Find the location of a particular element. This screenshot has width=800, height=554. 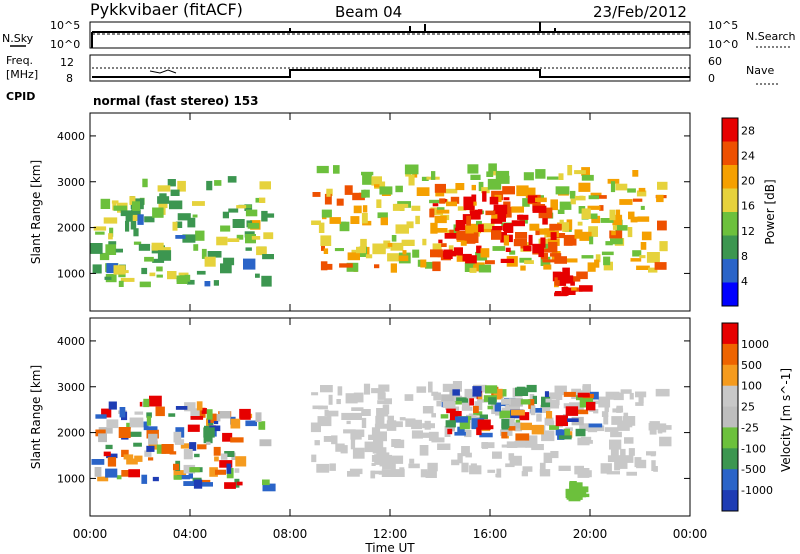

nave-tick-top: 60 is located at coordinates (715, 61).